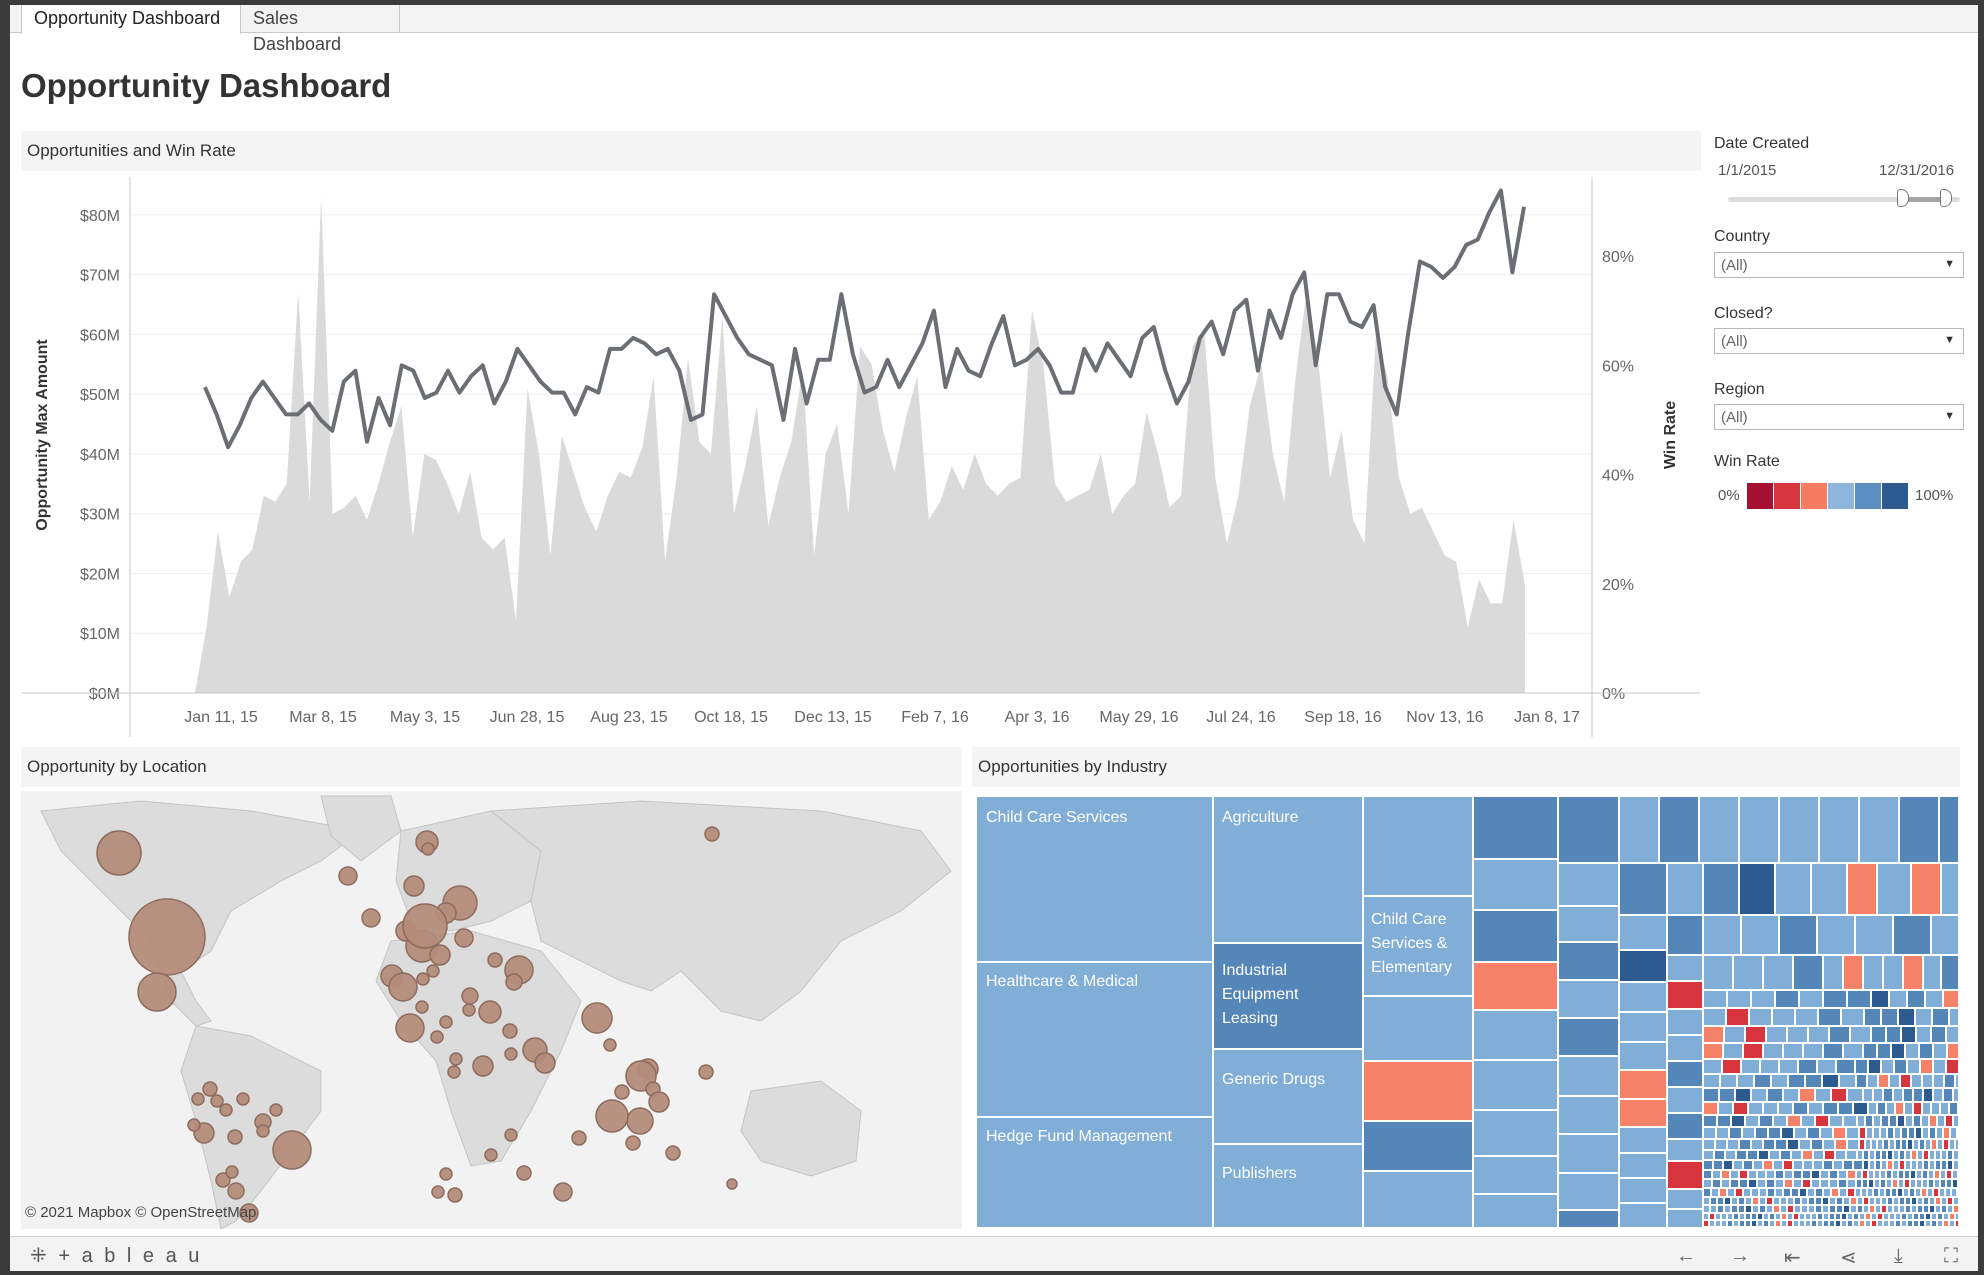 The height and width of the screenshot is (1275, 1984). Describe the element at coordinates (1844, 198) in the screenshot. I see `date-range-track` at that location.